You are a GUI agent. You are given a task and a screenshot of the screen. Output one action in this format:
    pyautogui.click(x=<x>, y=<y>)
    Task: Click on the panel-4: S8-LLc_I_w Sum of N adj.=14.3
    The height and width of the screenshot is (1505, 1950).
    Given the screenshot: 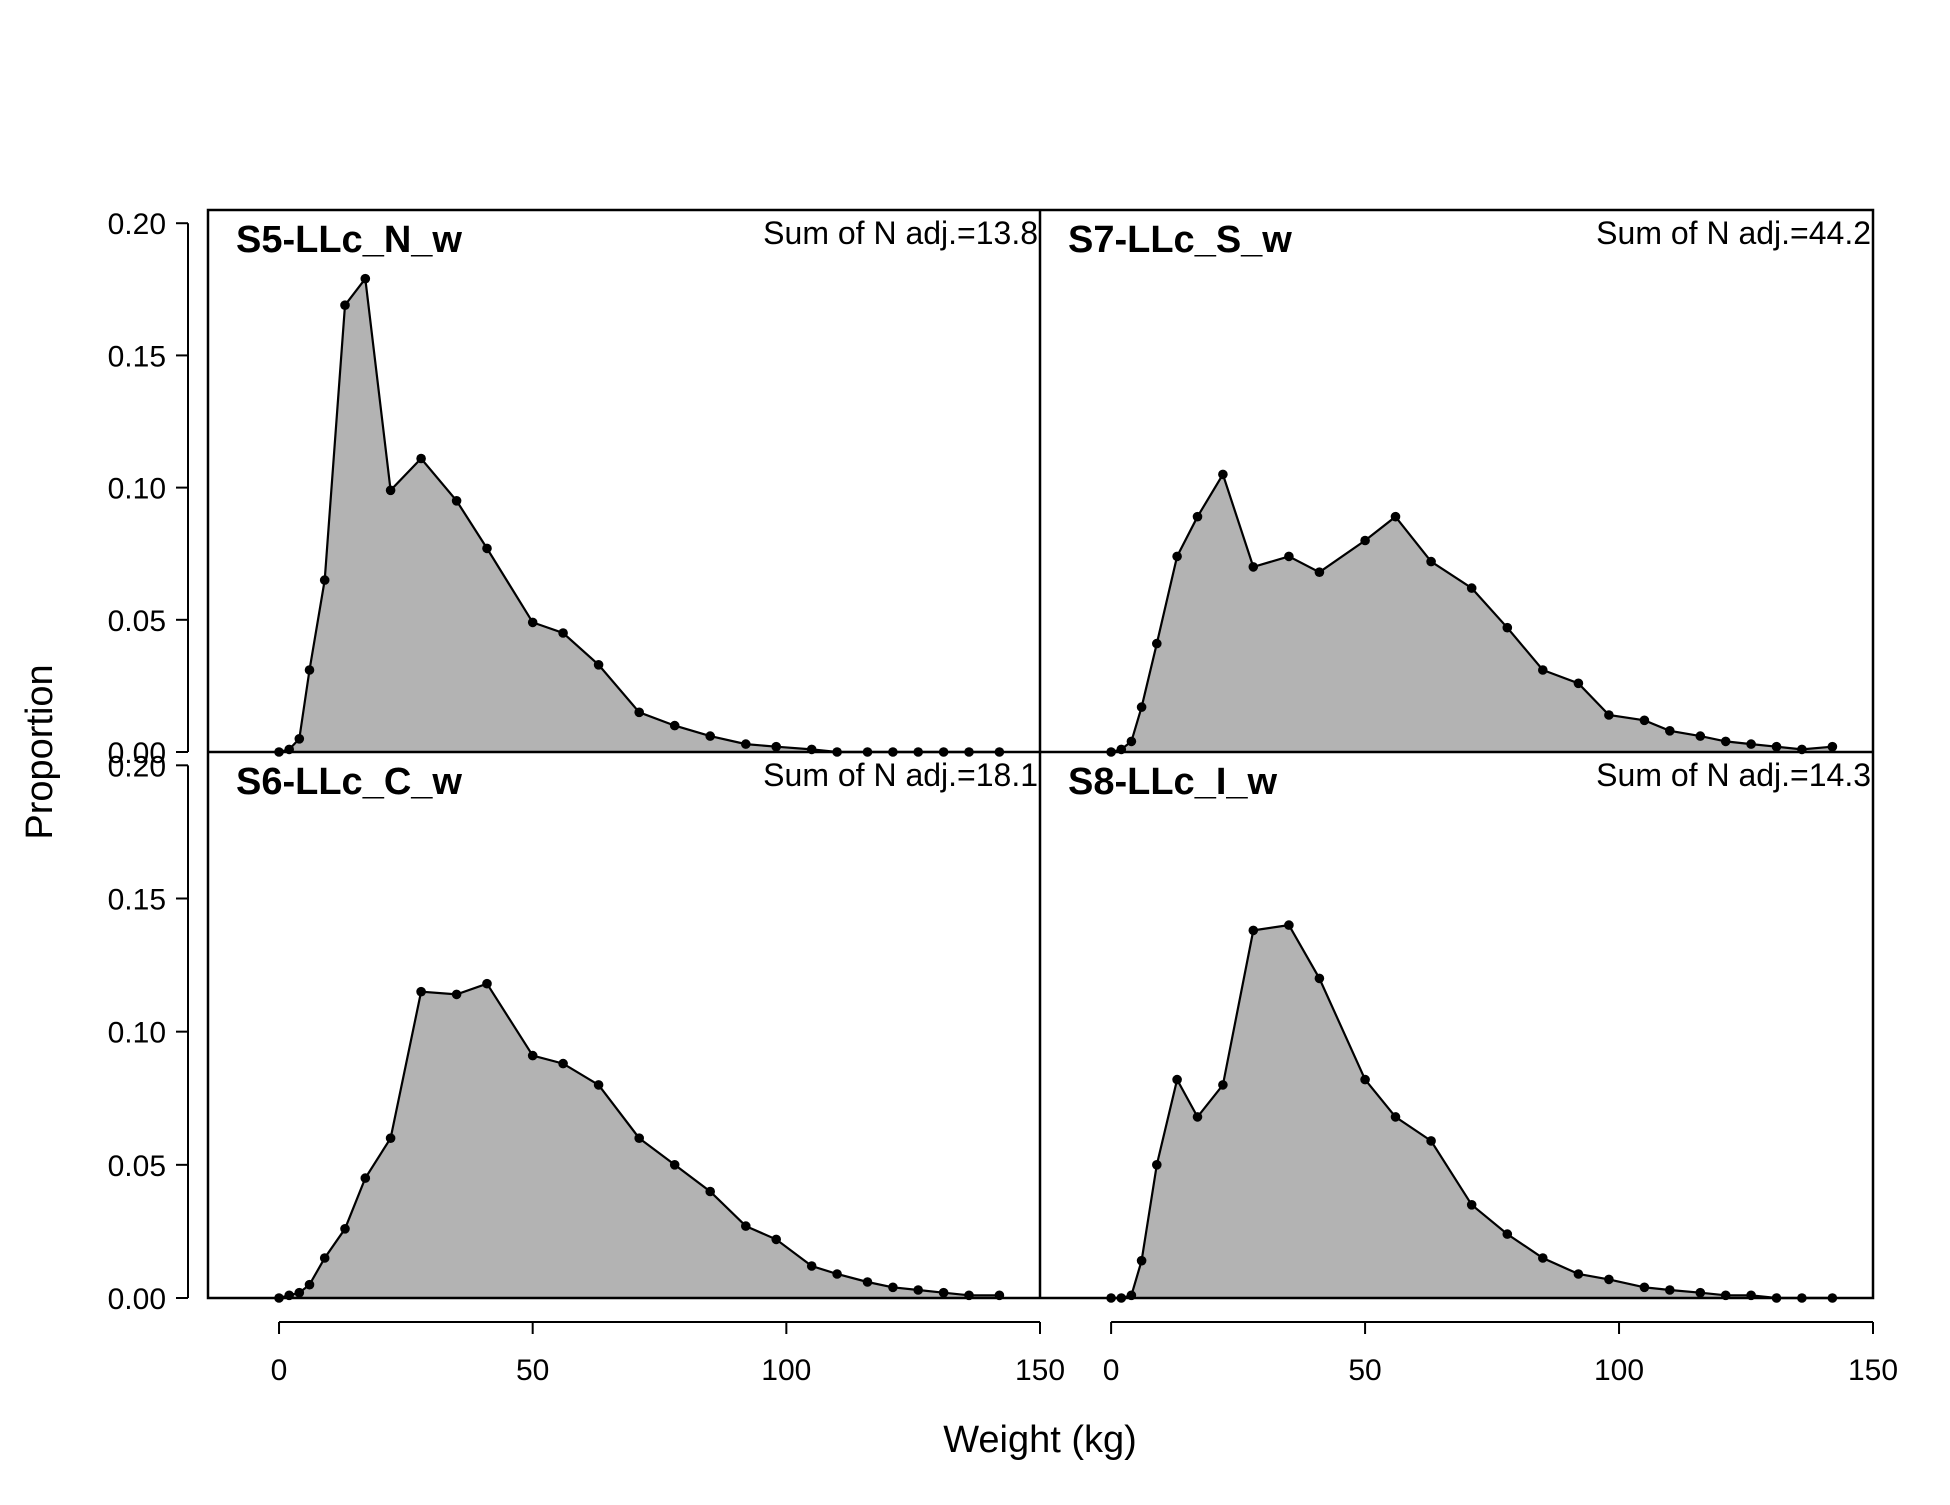 What is the action you would take?
    pyautogui.click(x=1469, y=1030)
    